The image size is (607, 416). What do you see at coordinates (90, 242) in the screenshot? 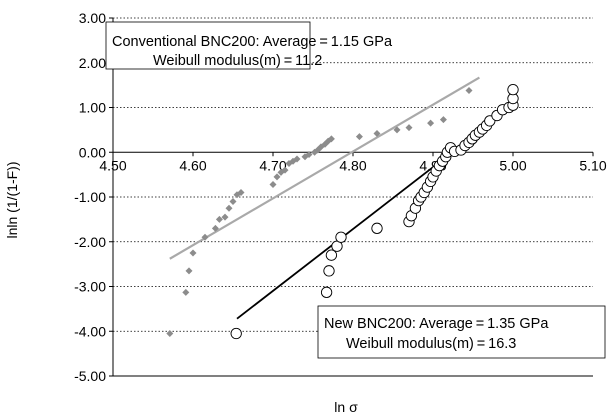
I see `y-tick-label: -2.00` at bounding box center [90, 242].